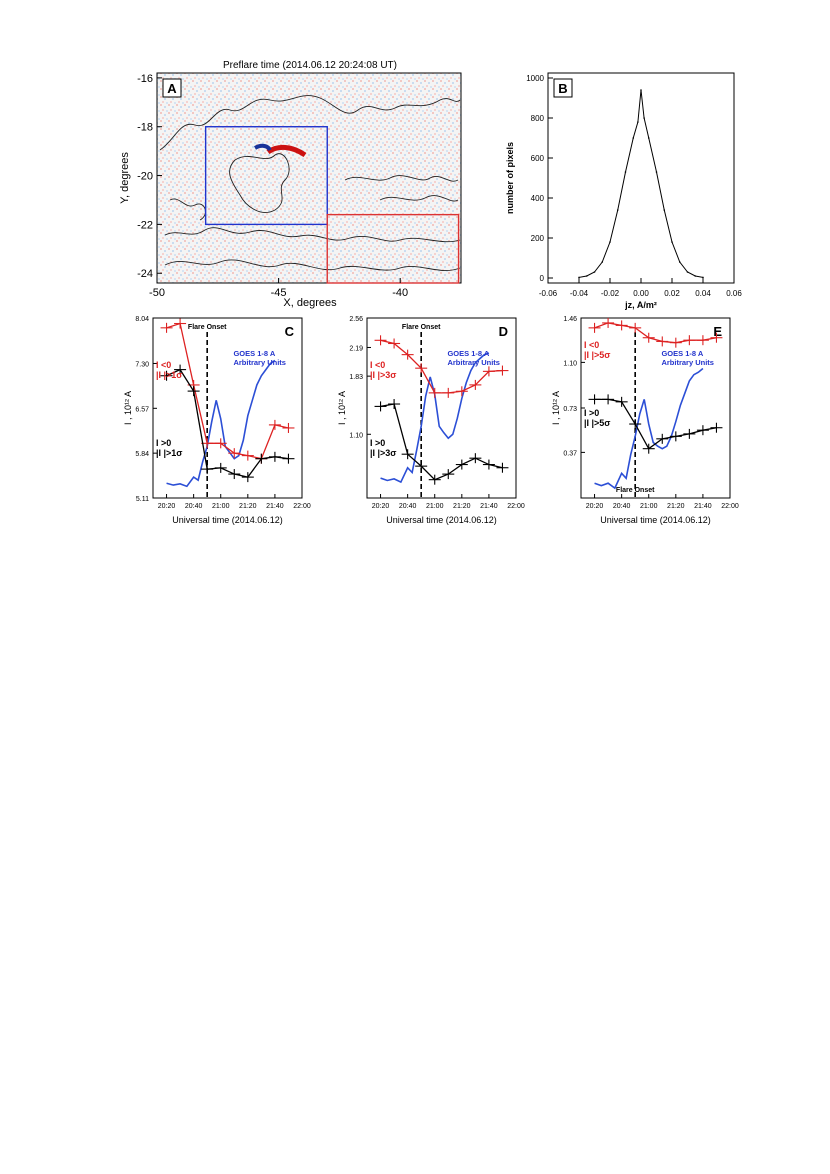  Describe the element at coordinates (579, 293) in the screenshot. I see `panel-b-xtick-label: -0.04` at that location.